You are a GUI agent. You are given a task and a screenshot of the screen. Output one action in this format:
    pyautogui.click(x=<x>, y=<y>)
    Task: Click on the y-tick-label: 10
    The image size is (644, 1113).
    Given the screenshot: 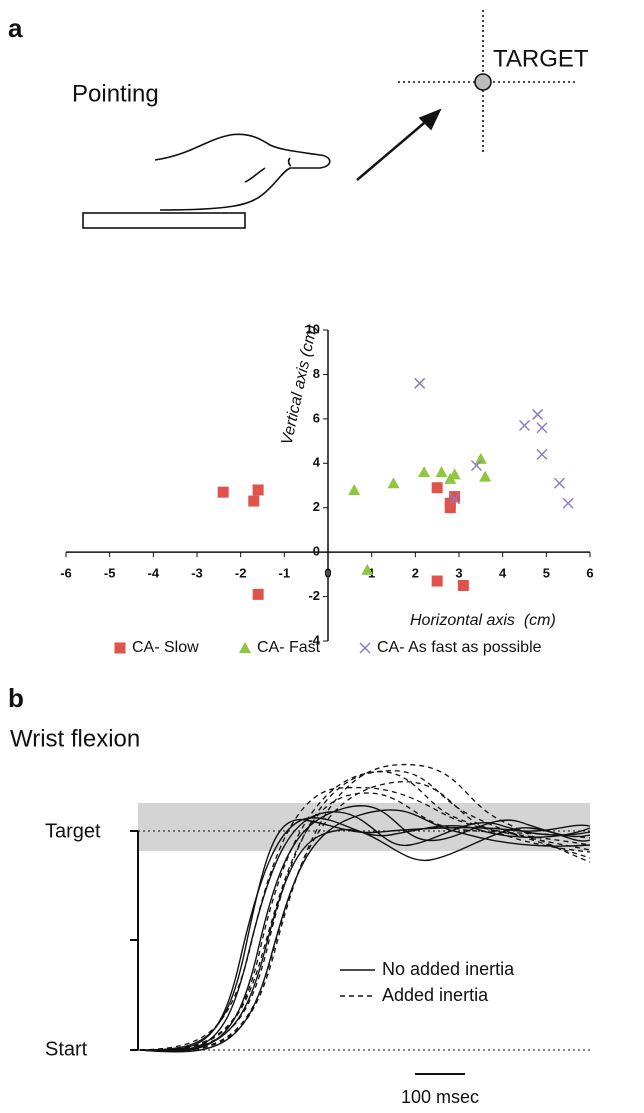 What is the action you would take?
    pyautogui.click(x=313, y=328)
    